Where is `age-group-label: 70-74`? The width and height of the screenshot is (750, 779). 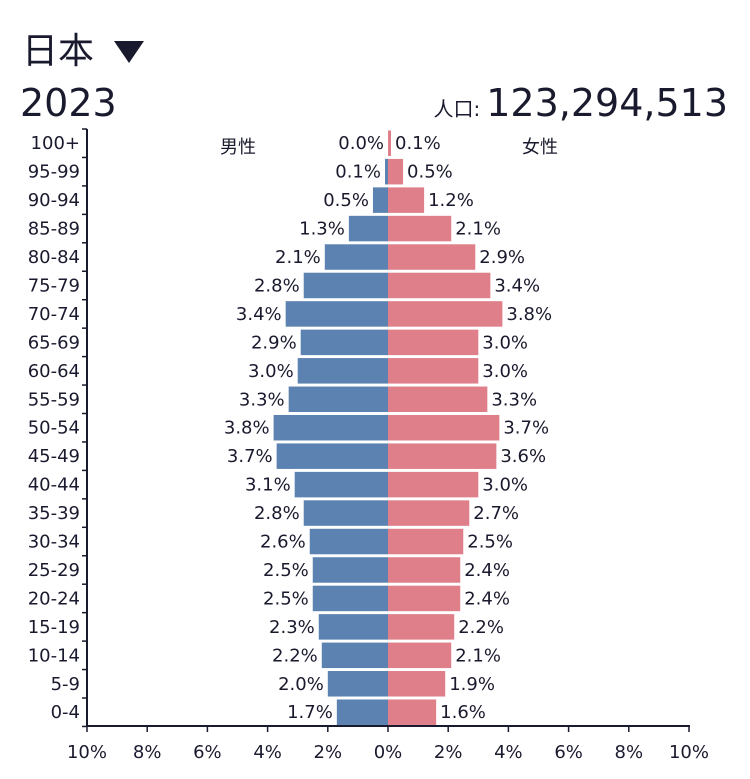 age-group-label: 70-74 is located at coordinates (54, 314).